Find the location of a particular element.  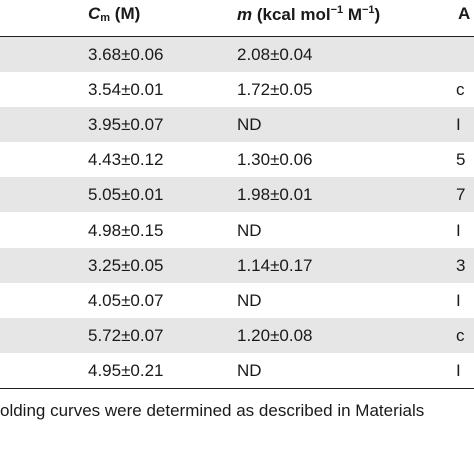

cell-cm: 4.43±0.12 is located at coordinates (126, 160).